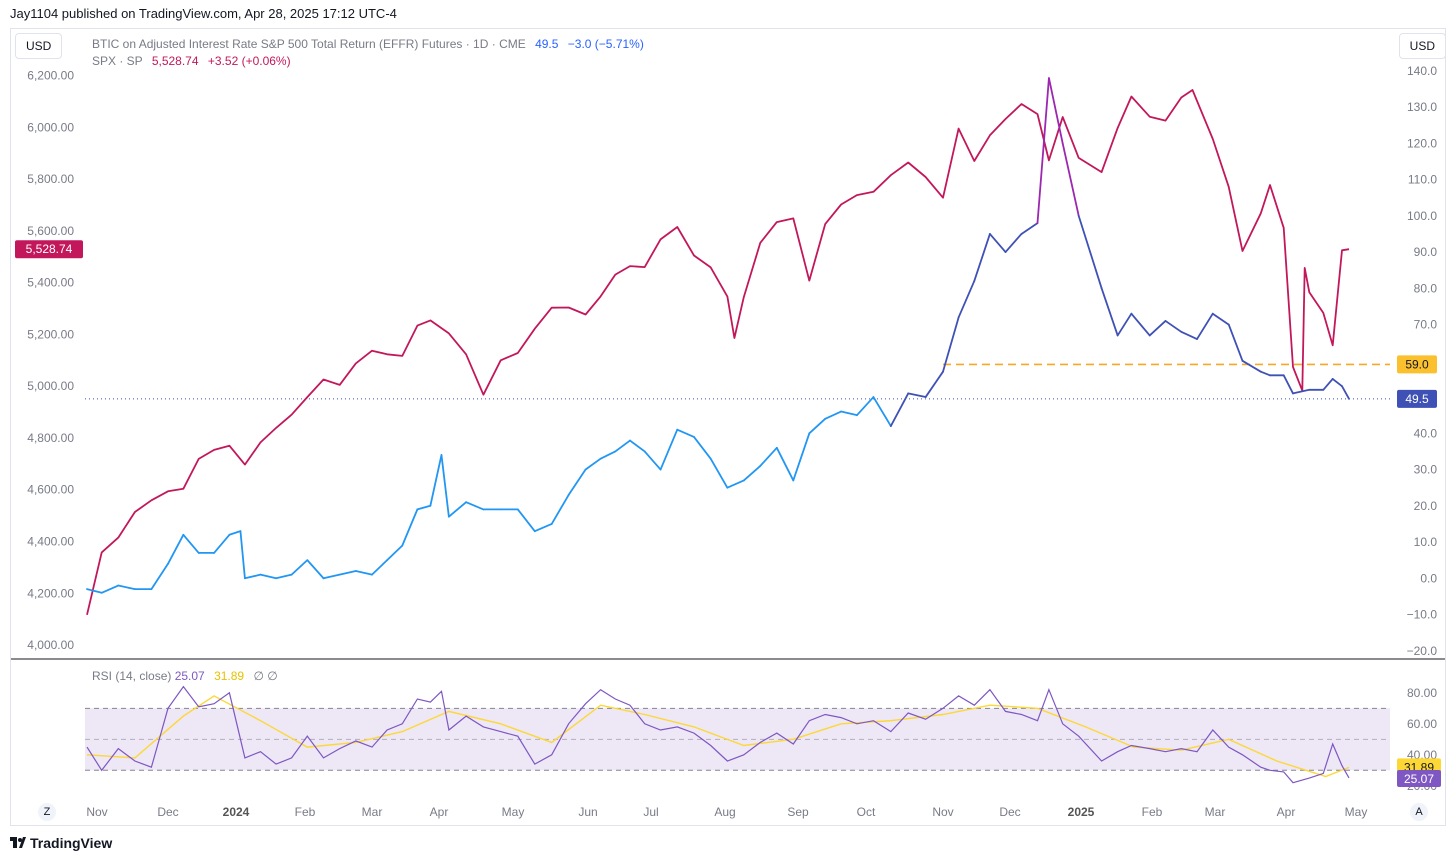 The image size is (1456, 861). Describe the element at coordinates (39, 46) in the screenshot. I see `currency-left-button: USD` at that location.